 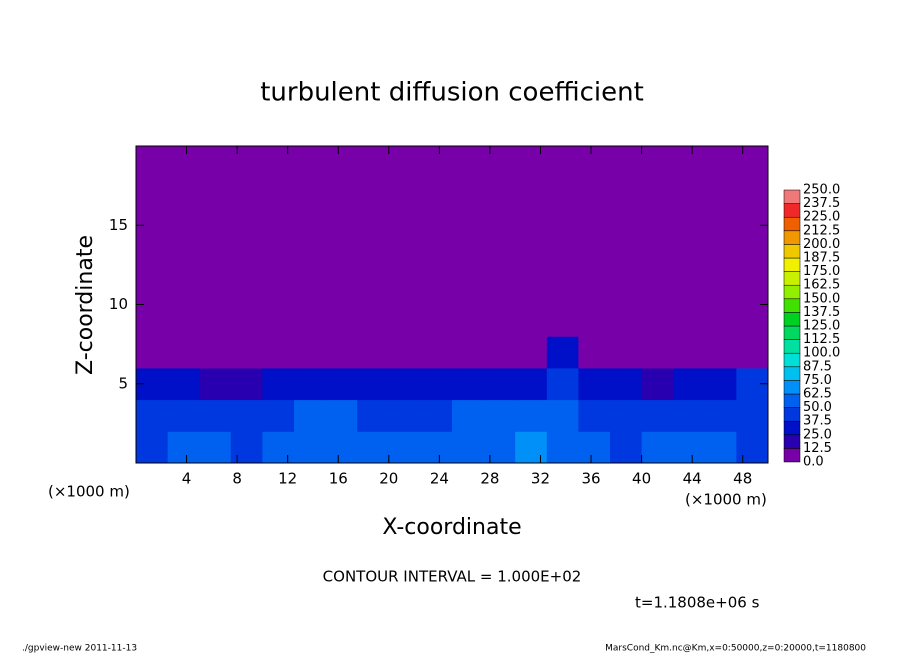 What do you see at coordinates (489, 479) in the screenshot?
I see `x-tick-label: 28` at bounding box center [489, 479].